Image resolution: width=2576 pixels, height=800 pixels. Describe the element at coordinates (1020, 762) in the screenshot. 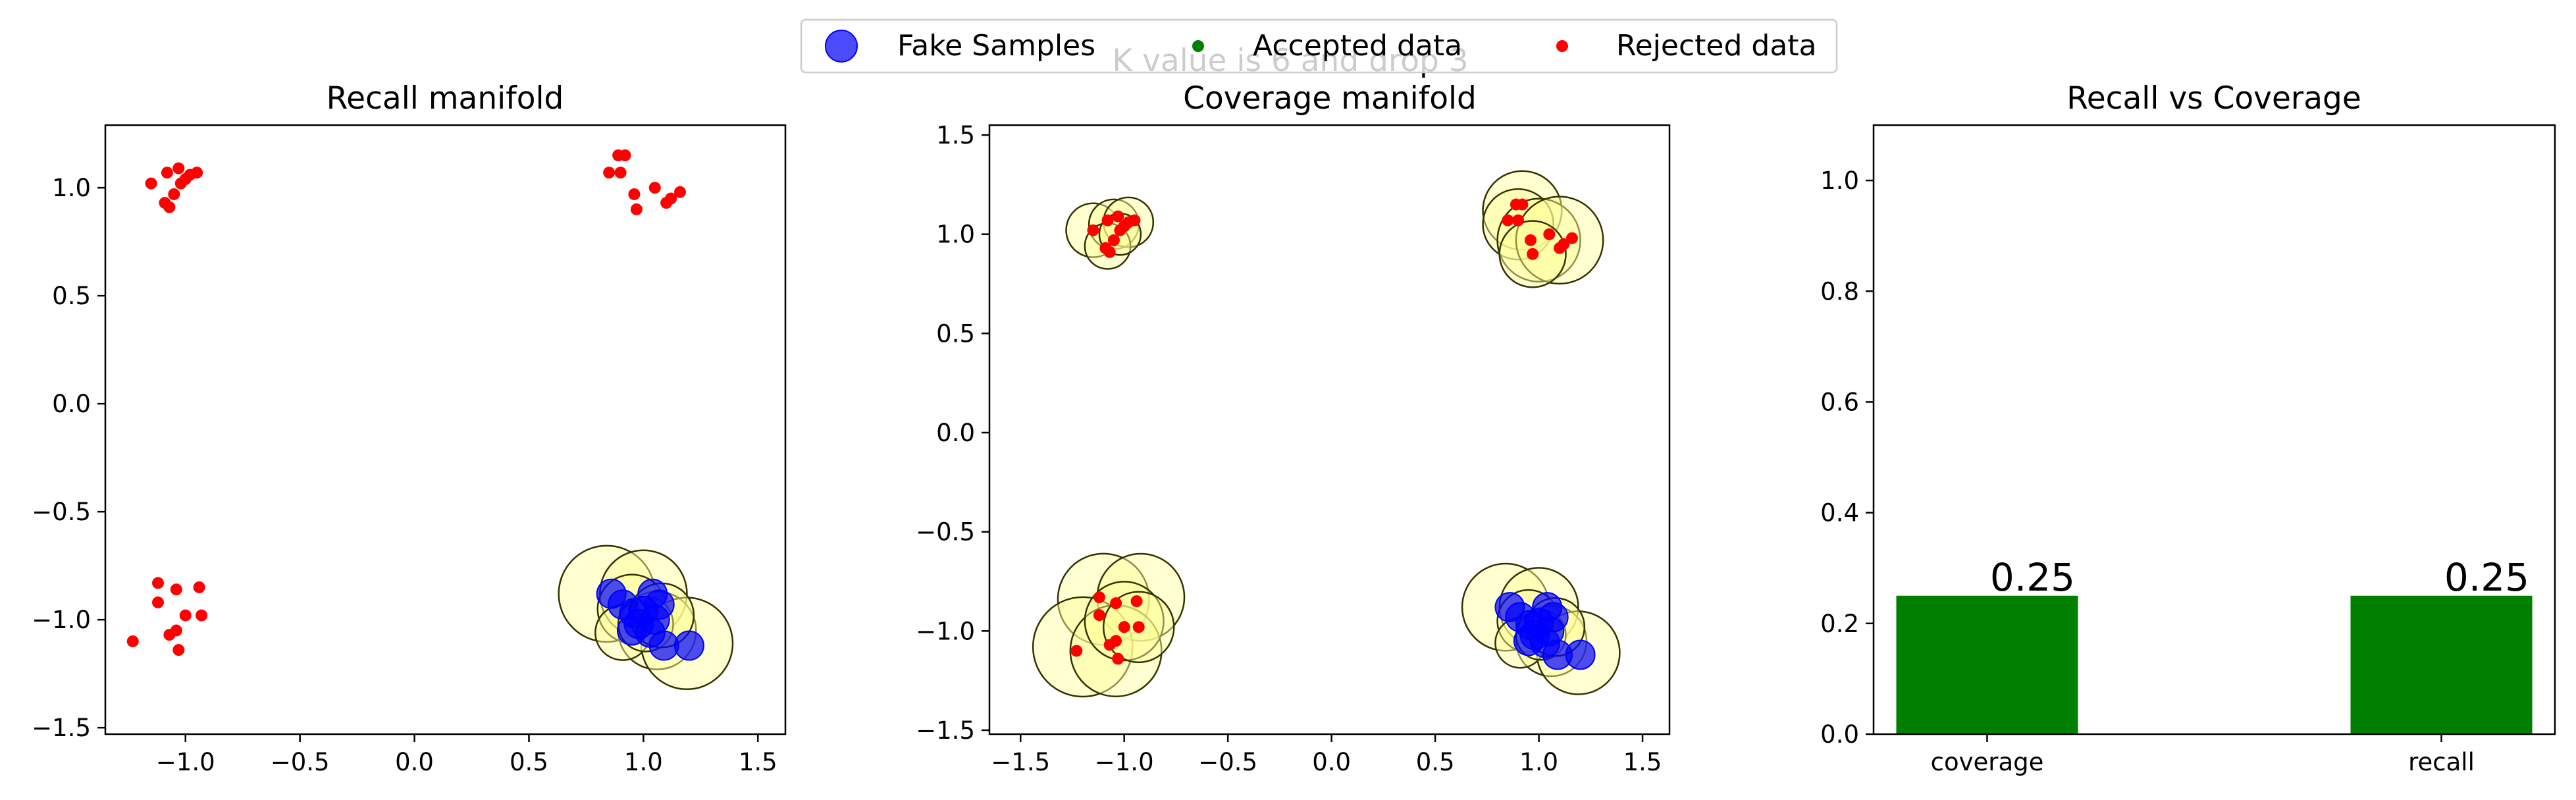

I see `x-tick-label: −1.5` at that location.